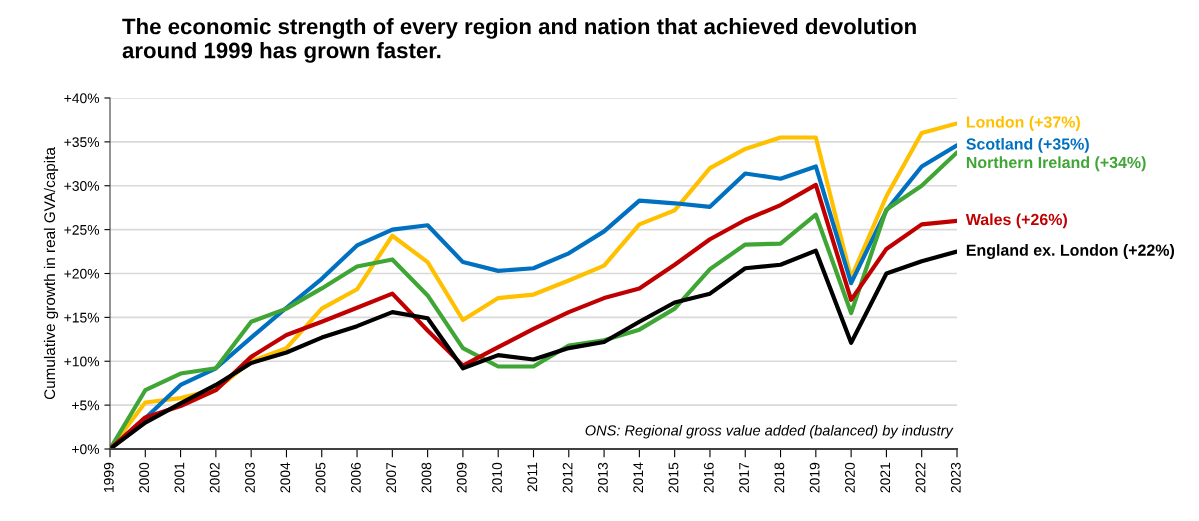 The width and height of the screenshot is (1199, 521). Describe the element at coordinates (1016, 221) in the screenshot. I see `series-label: Wales (+26%)` at that location.